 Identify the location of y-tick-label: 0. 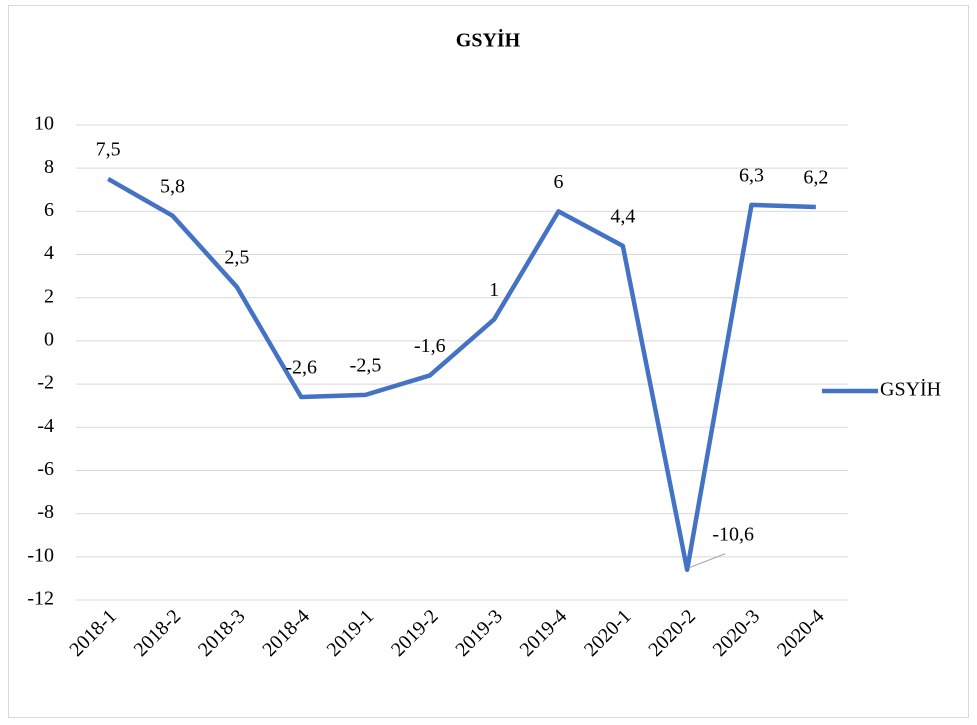
(49, 340).